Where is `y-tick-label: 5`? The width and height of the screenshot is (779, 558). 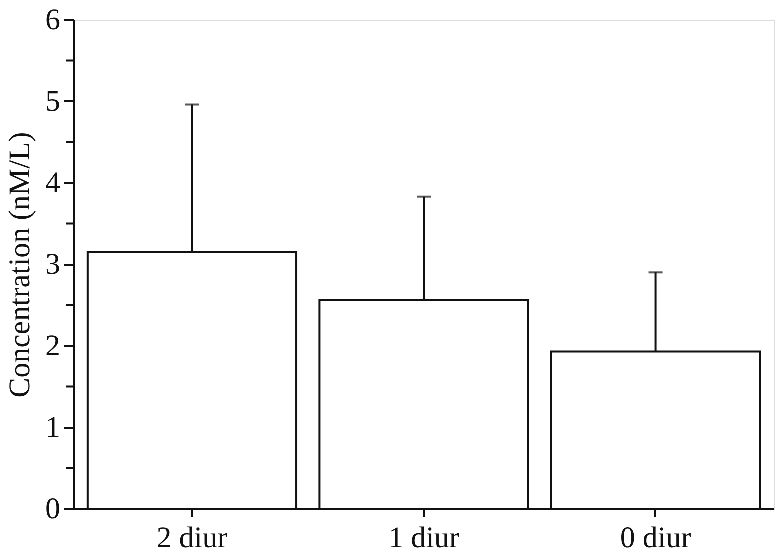 y-tick-label: 5 is located at coordinates (53, 101).